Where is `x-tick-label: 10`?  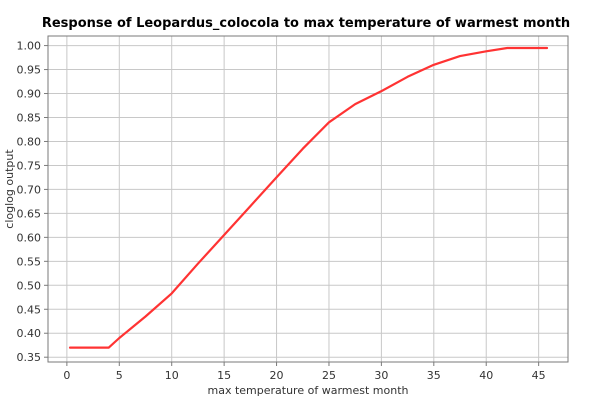
x-tick-label: 10 is located at coordinates (172, 375).